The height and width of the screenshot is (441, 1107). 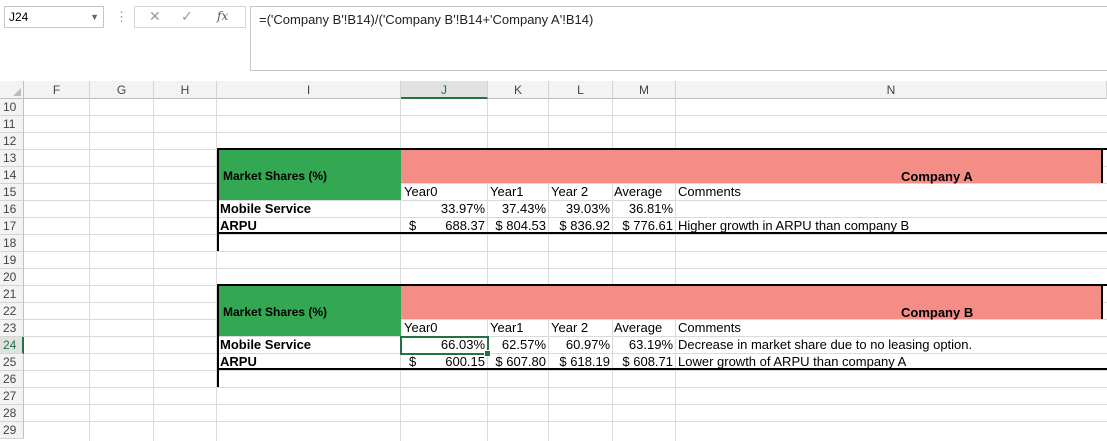 What do you see at coordinates (12, 243) in the screenshot?
I see `row-header-18: 18` at bounding box center [12, 243].